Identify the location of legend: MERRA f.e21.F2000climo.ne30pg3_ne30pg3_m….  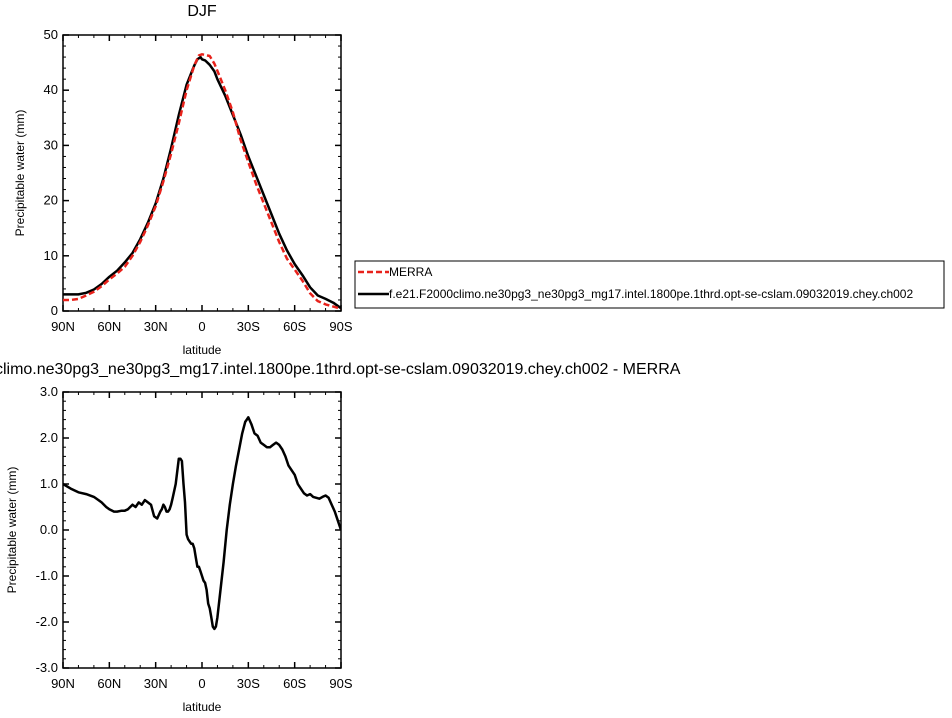
(649, 284).